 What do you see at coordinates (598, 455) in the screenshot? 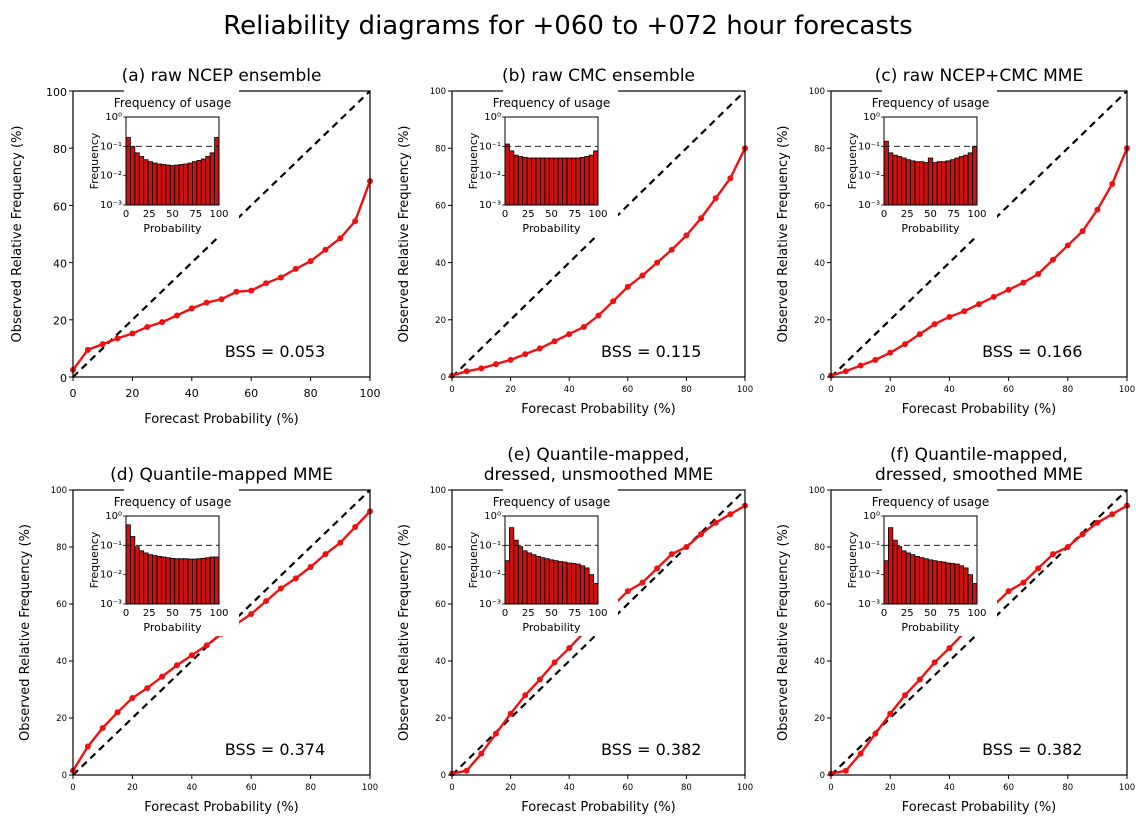
I see `panel-title-line: (e) Quantile-mapped,` at bounding box center [598, 455].